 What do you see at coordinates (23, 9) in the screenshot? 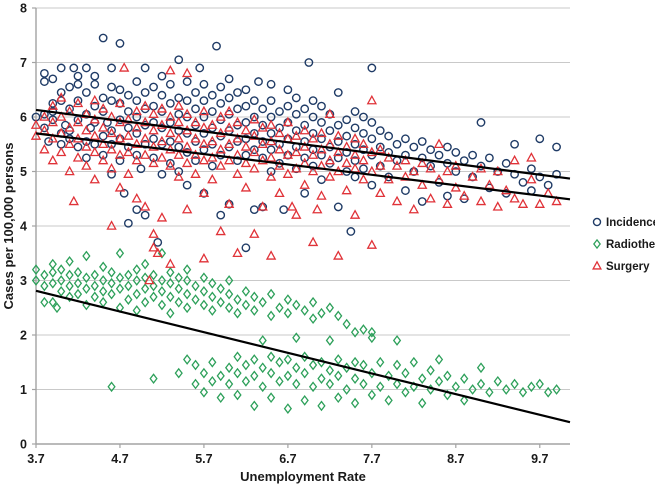
I see `y-tick-label: 8` at bounding box center [23, 9].